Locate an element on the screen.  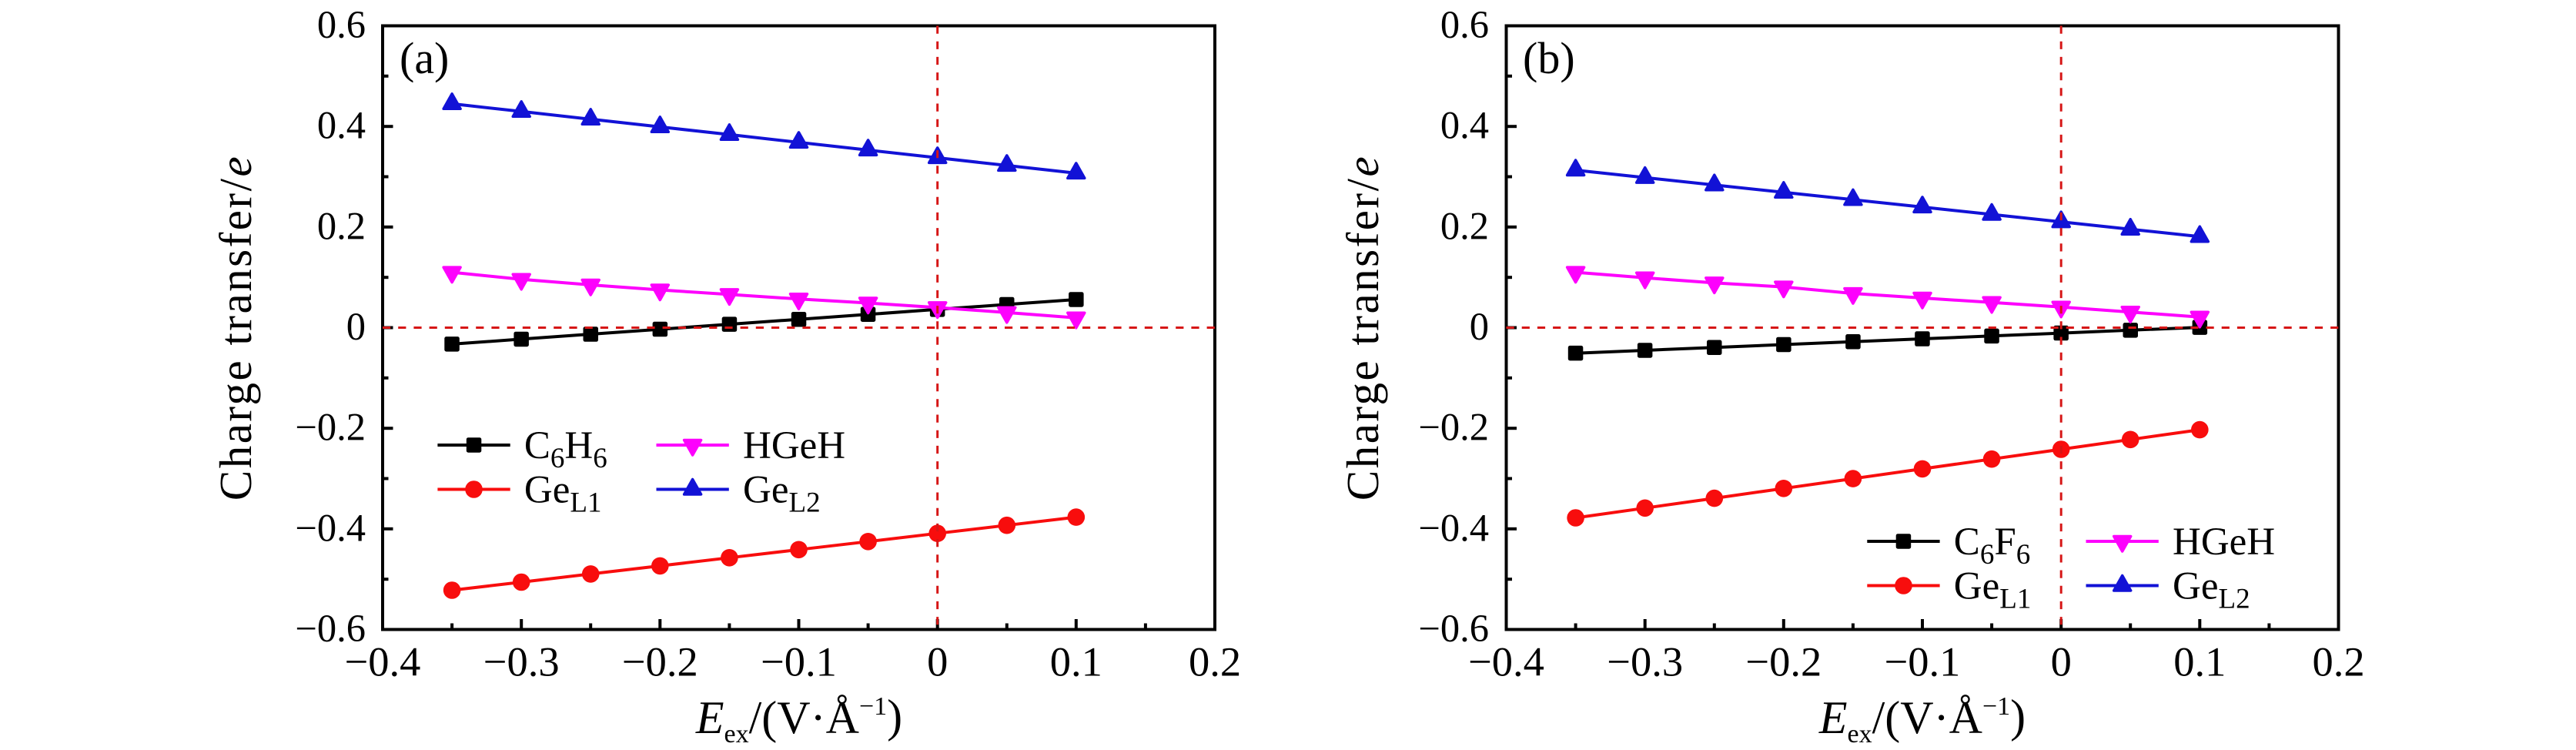
svg-text: C6H6 is located at coordinates (566, 449).